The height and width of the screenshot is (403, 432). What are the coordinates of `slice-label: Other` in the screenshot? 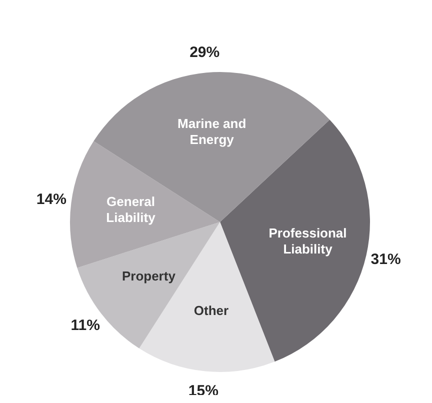 It's located at (211, 310).